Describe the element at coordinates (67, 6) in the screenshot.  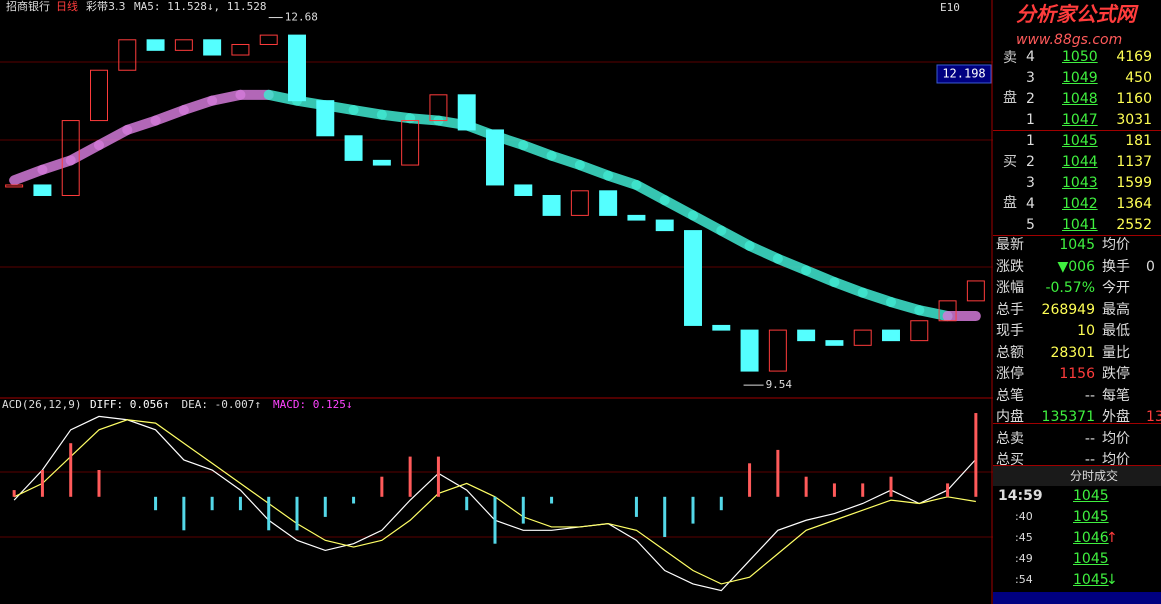
I see `period: 日线` at that location.